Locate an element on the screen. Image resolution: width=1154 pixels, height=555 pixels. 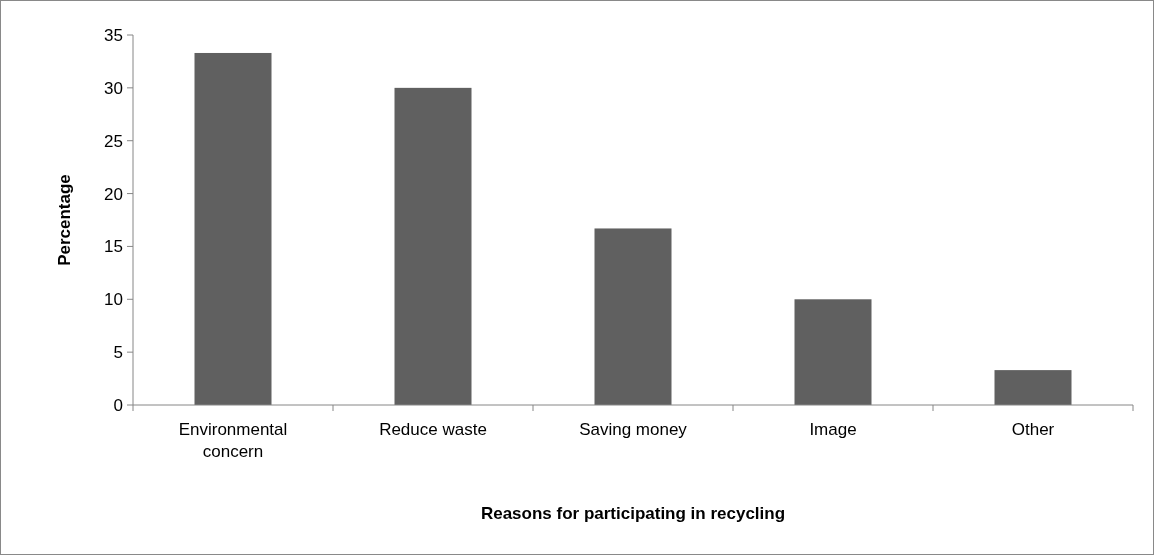
y-tick-label: 5 is located at coordinates (118, 353).